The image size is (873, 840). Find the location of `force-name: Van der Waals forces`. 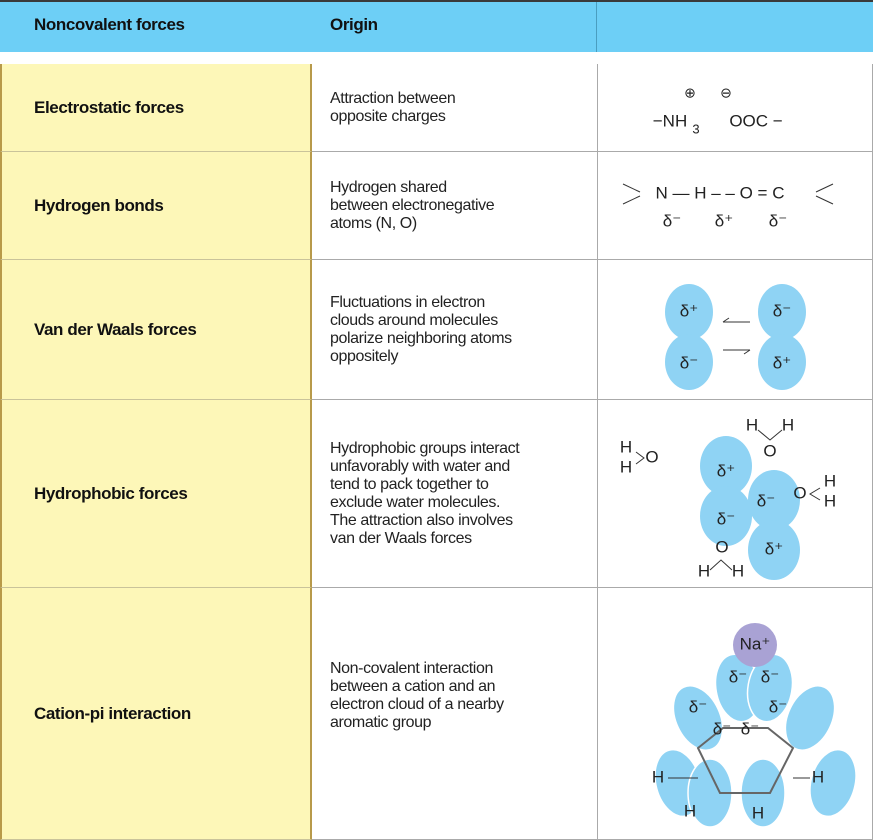

force-name: Van der Waals forces is located at coordinates (115, 329).